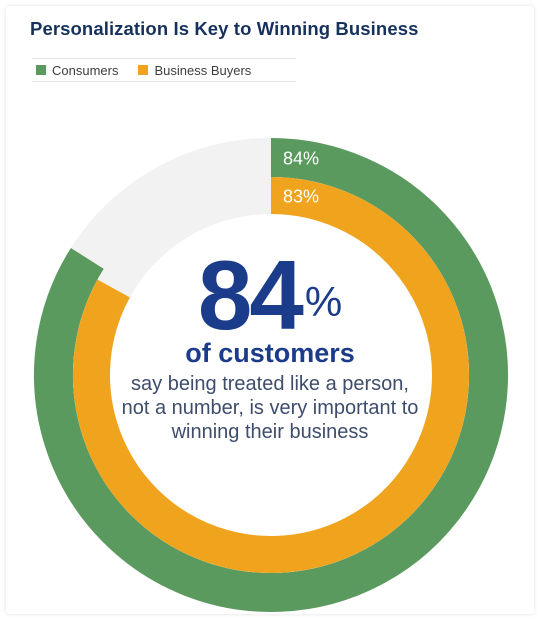  What do you see at coordinates (270, 353) in the screenshot?
I see `callout-headline: of customers` at bounding box center [270, 353].